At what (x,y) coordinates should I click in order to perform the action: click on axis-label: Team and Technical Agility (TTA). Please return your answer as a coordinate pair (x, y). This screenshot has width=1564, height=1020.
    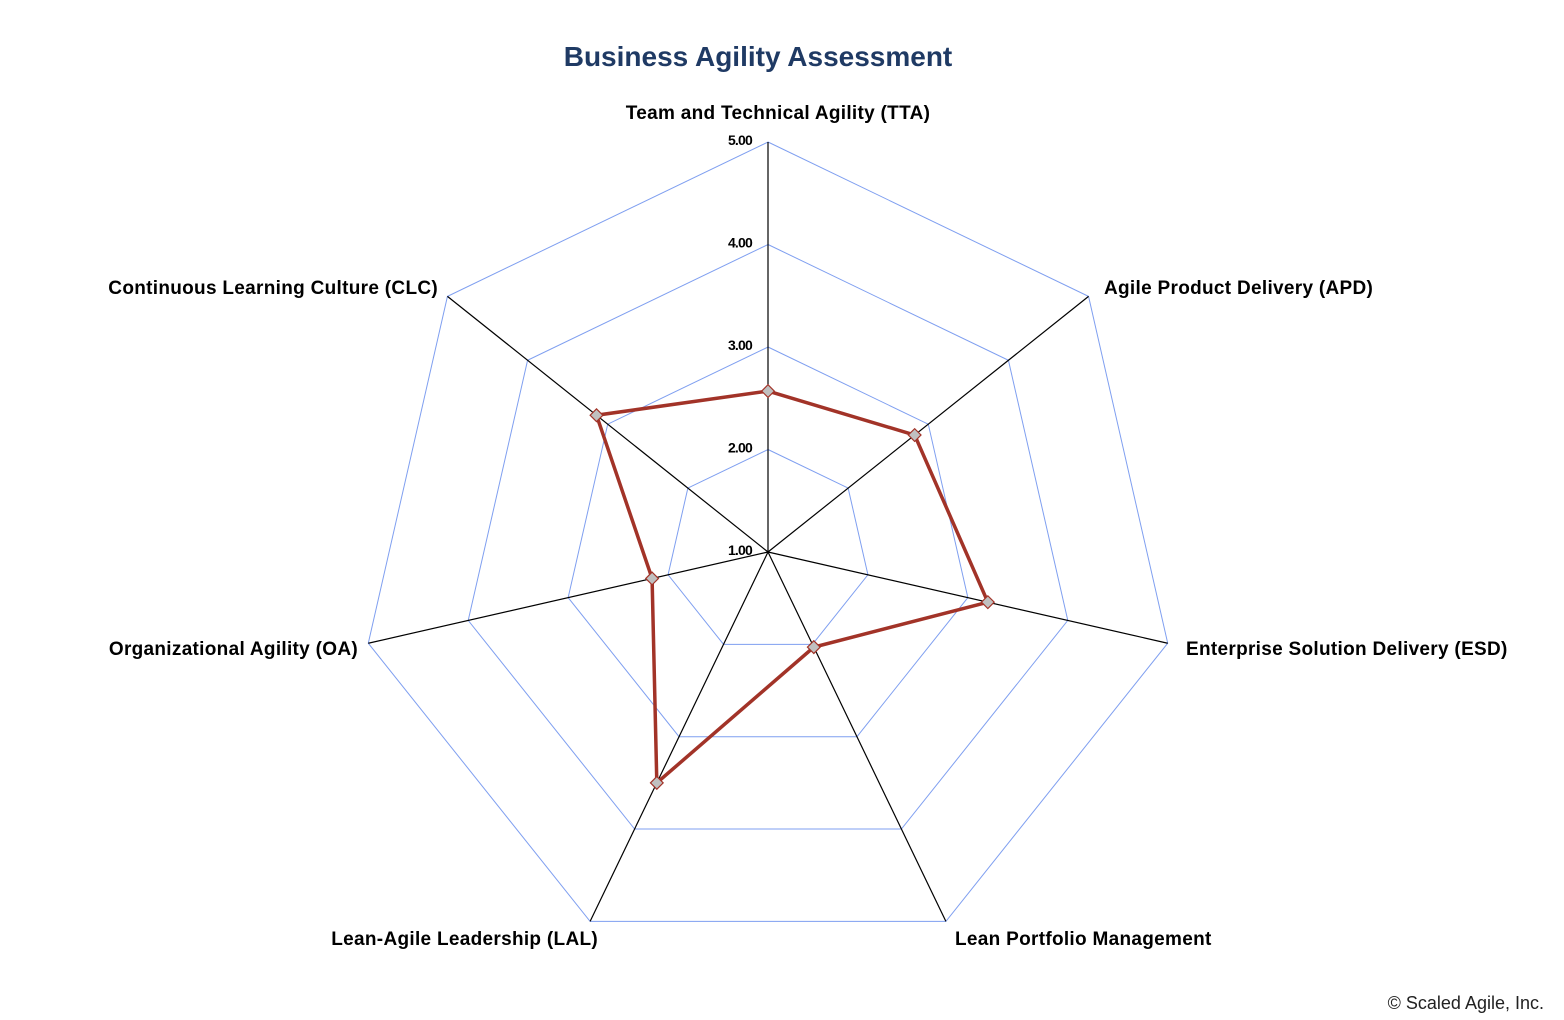
    Looking at the image, I should click on (778, 113).